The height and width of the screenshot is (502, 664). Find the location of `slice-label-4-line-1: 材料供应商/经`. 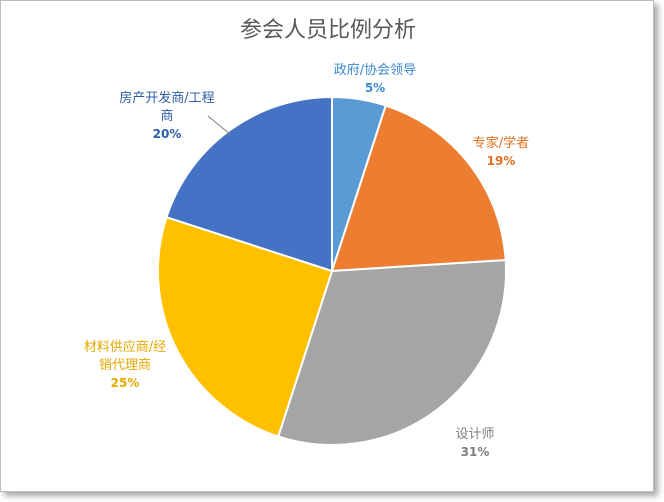

slice-label-4-line-1: 材料供应商/经 is located at coordinates (125, 347).